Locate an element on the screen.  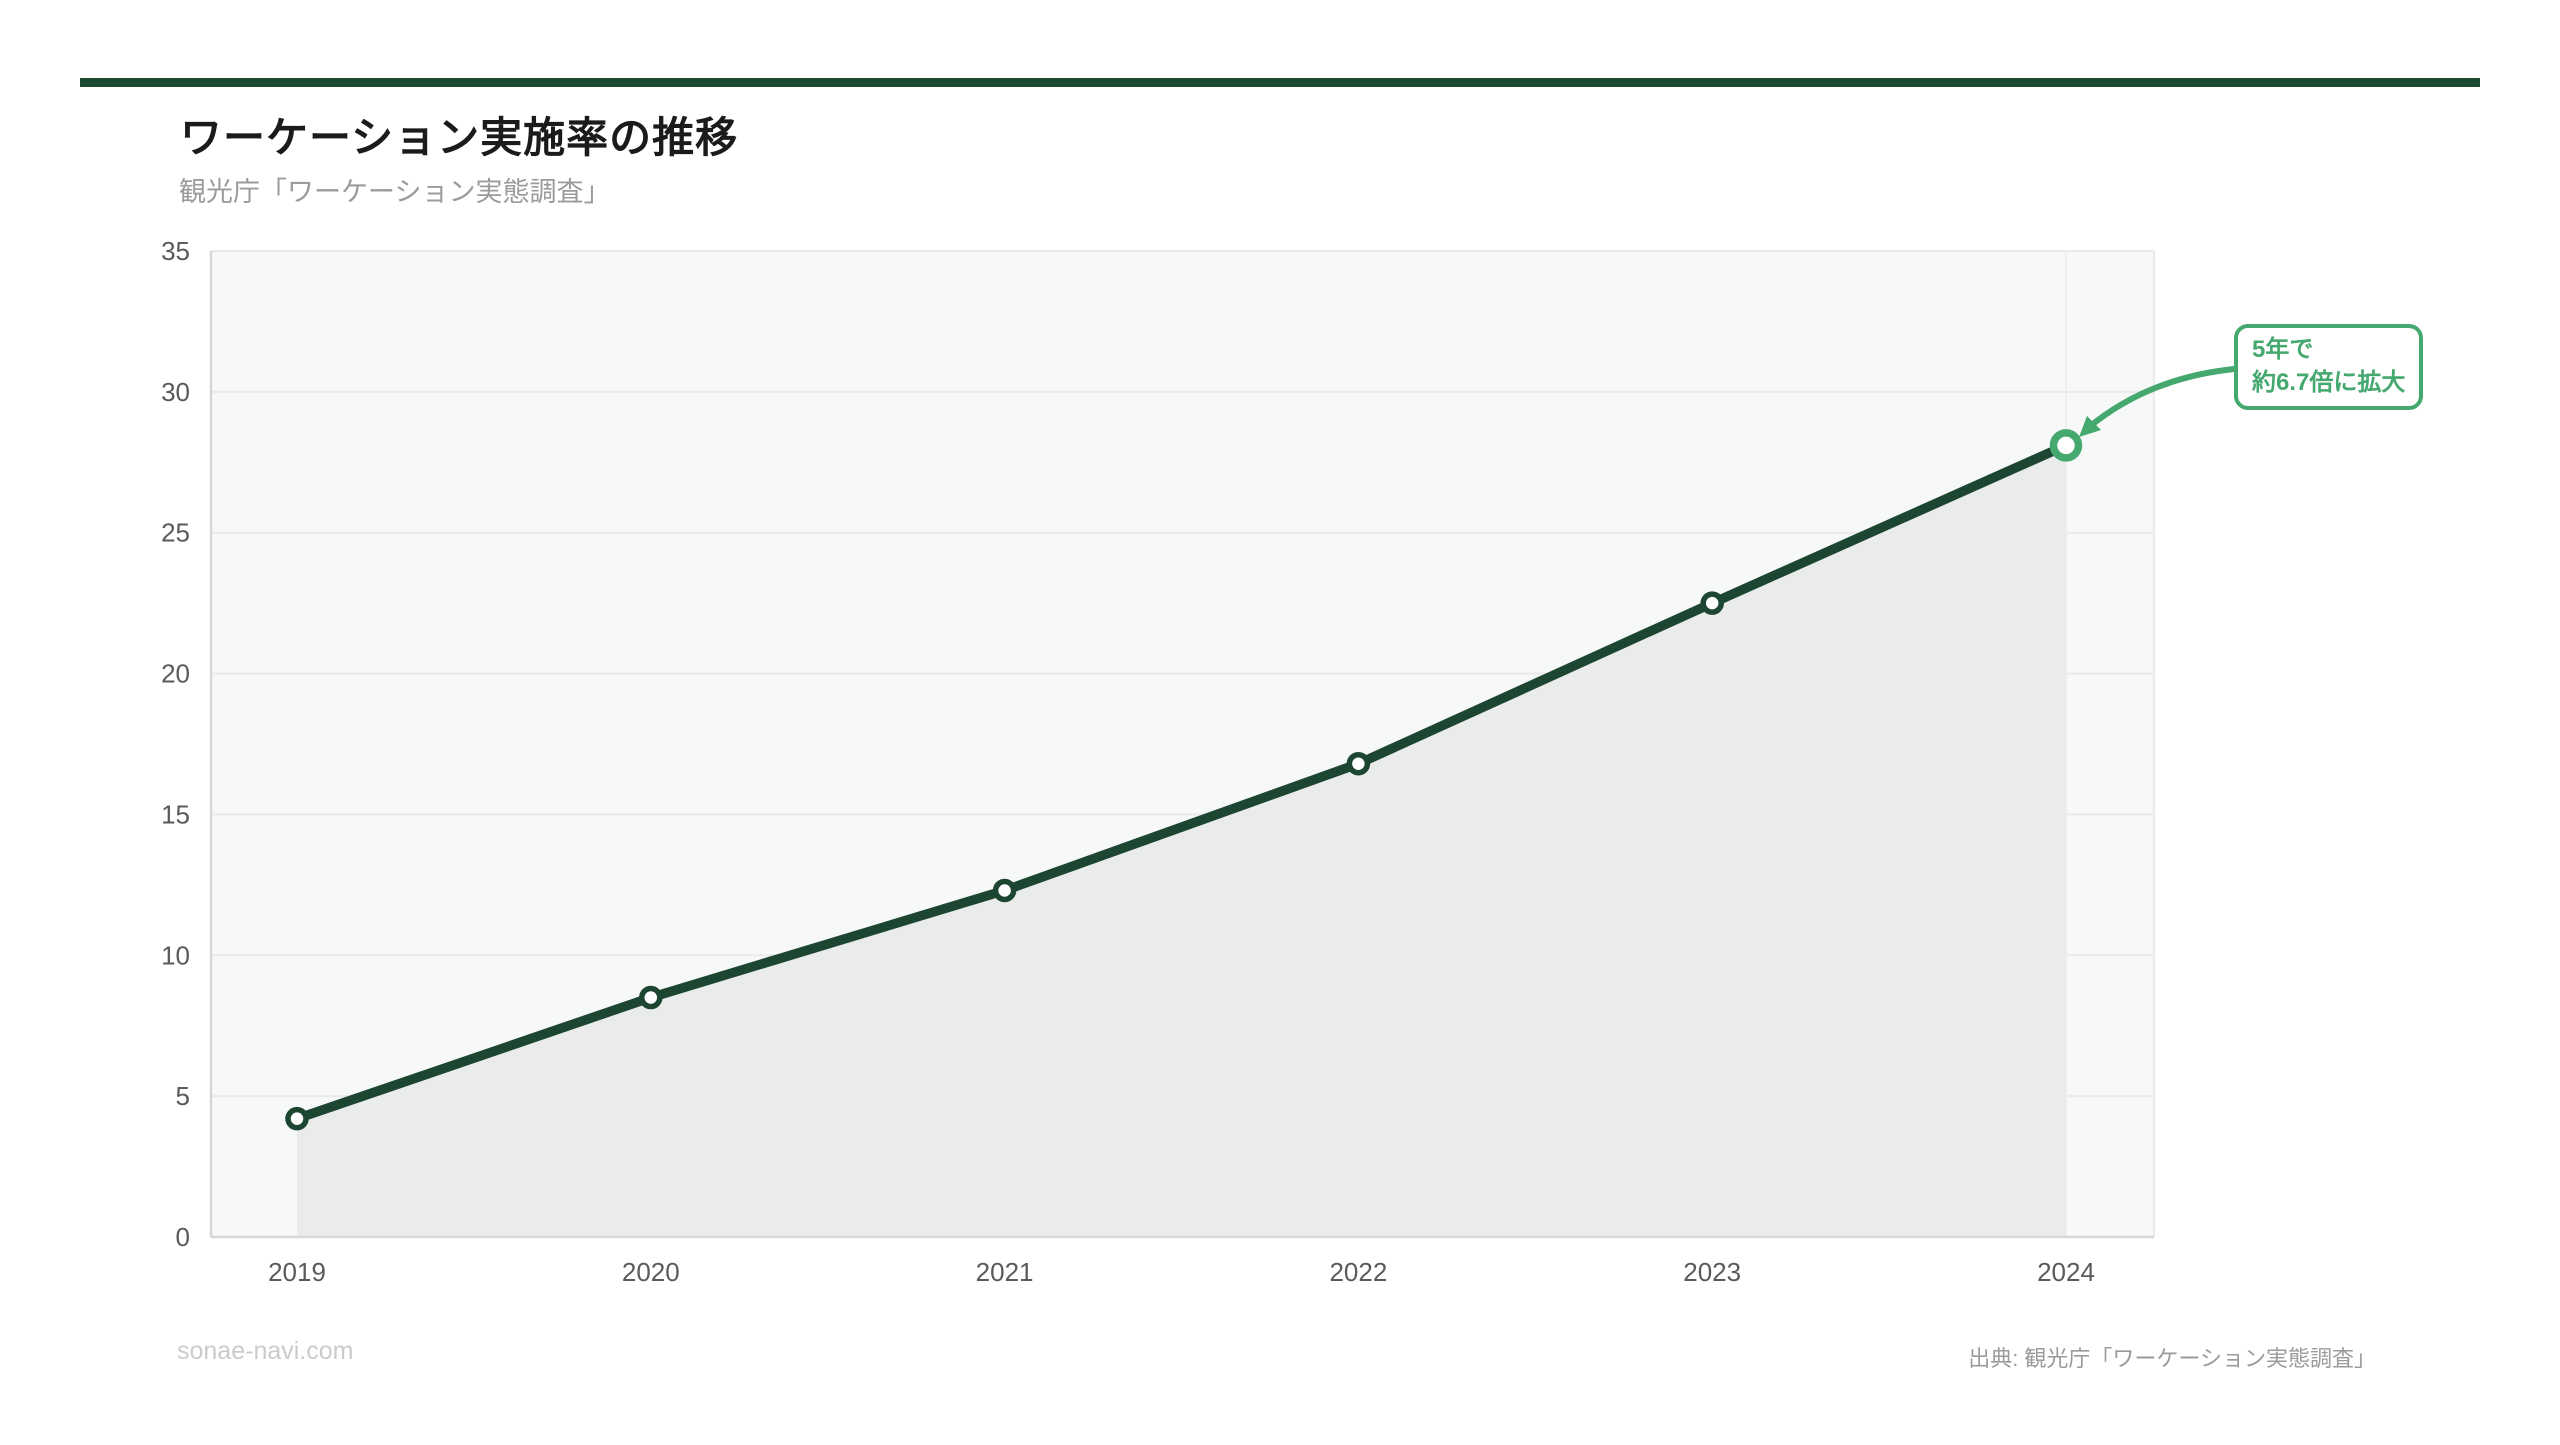
chart-subtitle: 観光庁「ワーケーション実態調査」 is located at coordinates (395, 192).